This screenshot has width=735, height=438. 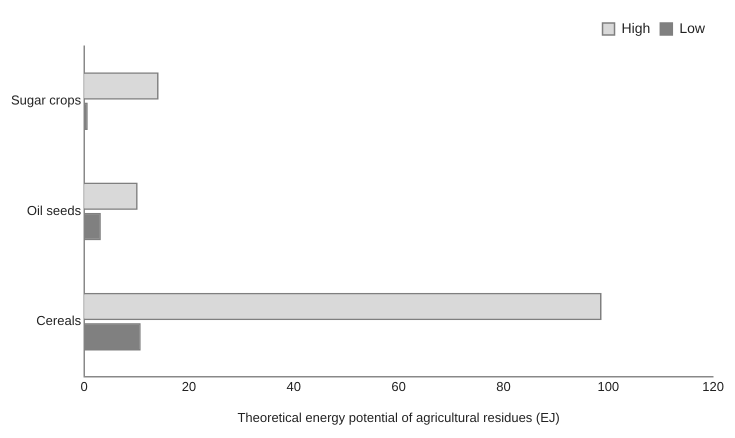 What do you see at coordinates (398, 417) in the screenshot?
I see `x-axis-title: Theoretical energy potential of agricultural residues (EJ)` at bounding box center [398, 417].